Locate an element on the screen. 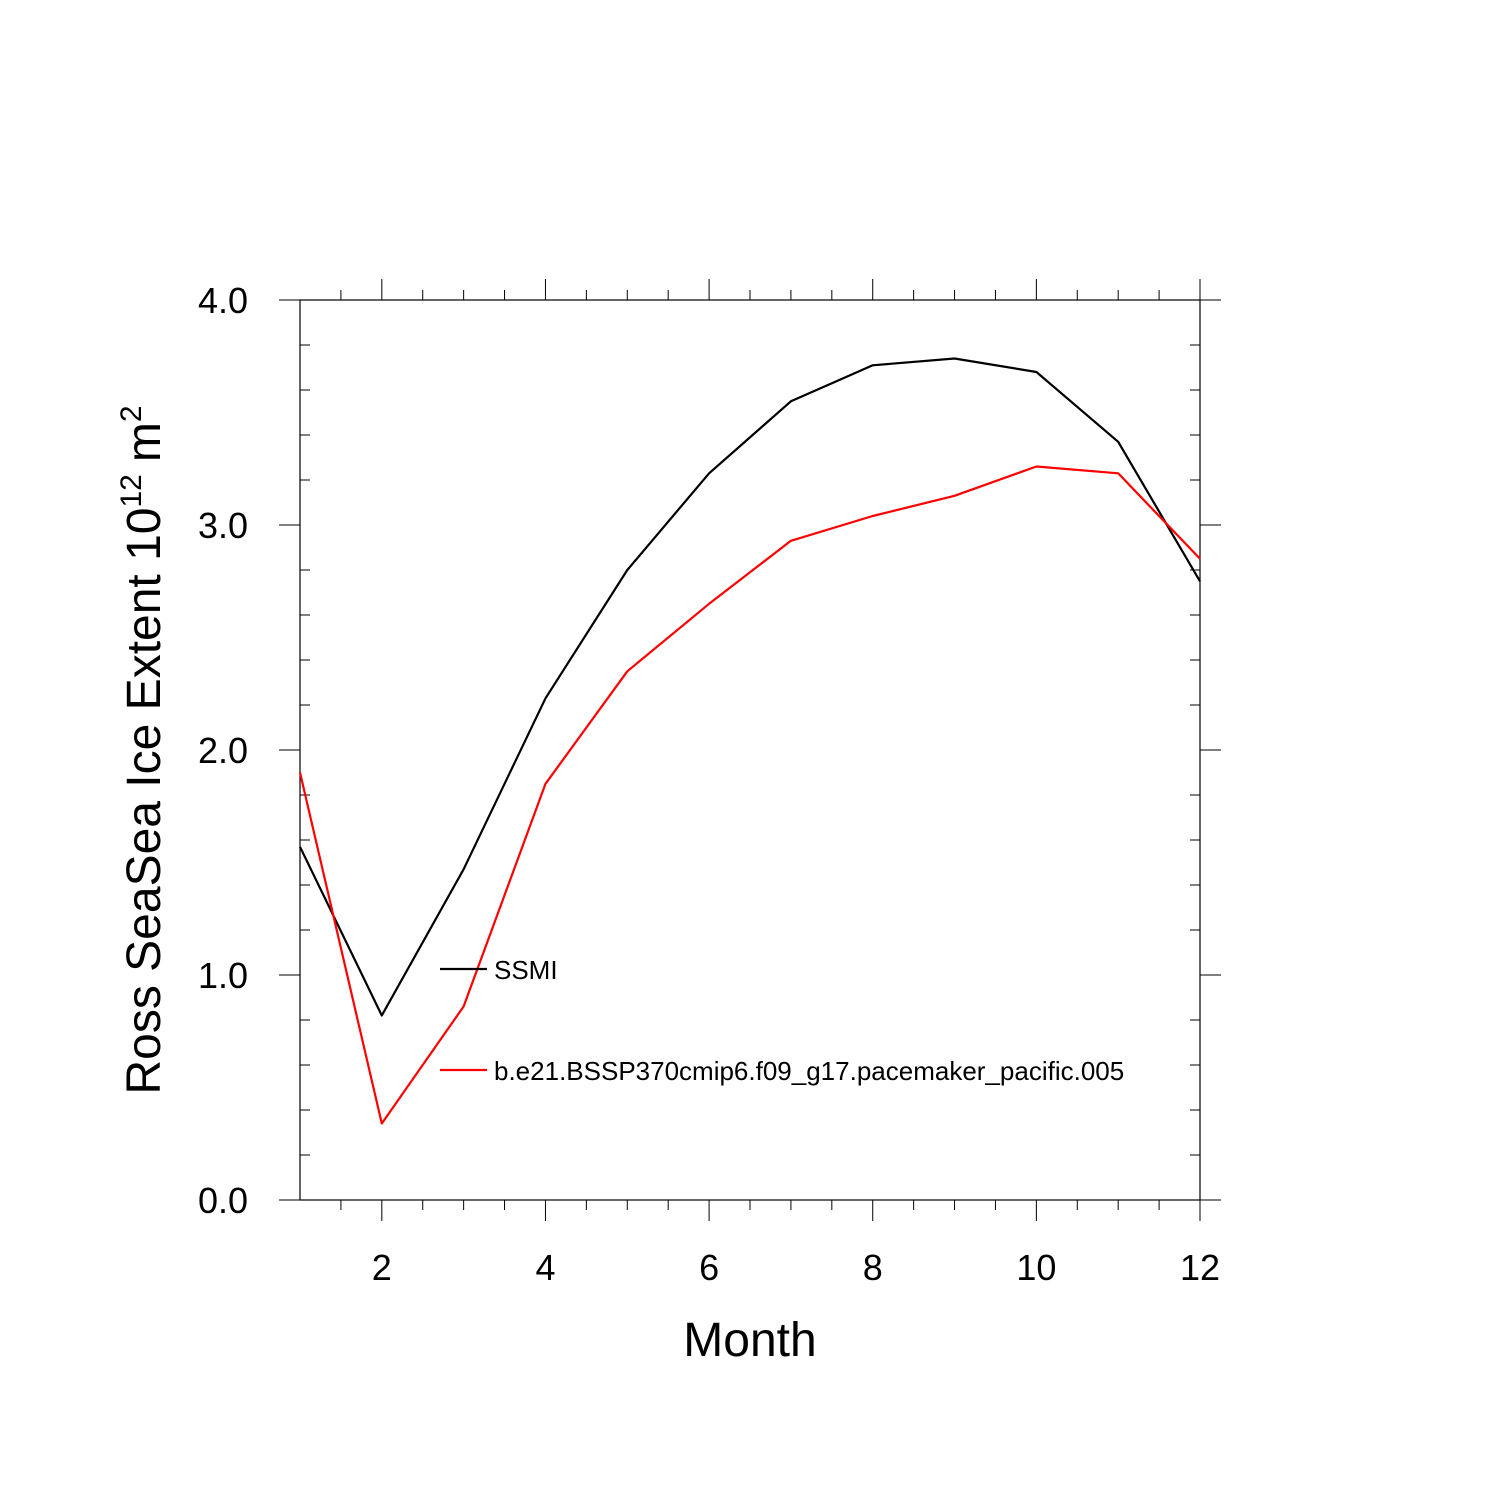 The image size is (1500, 1500). y-axis-title-main: Ross SeaSea Ice Extent 10 is located at coordinates (144, 801).